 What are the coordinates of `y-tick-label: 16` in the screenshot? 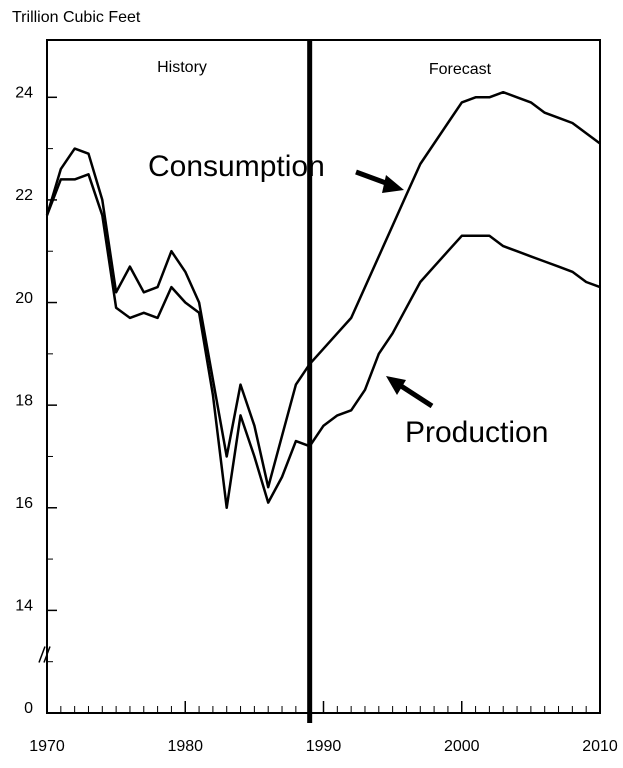 It's located at (24, 503).